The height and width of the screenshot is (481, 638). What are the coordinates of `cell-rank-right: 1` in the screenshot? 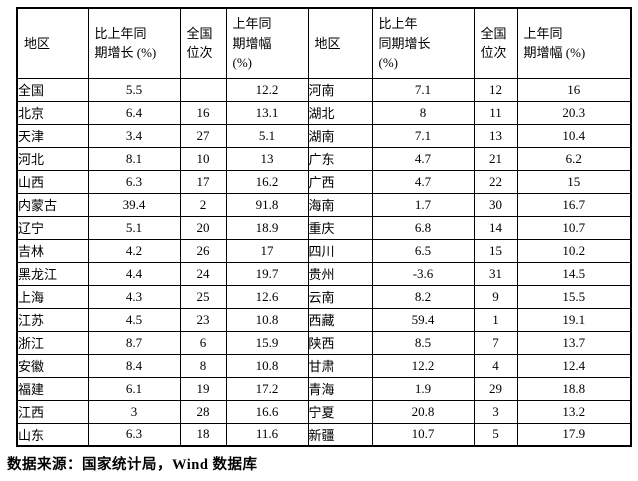 It's located at (495, 319).